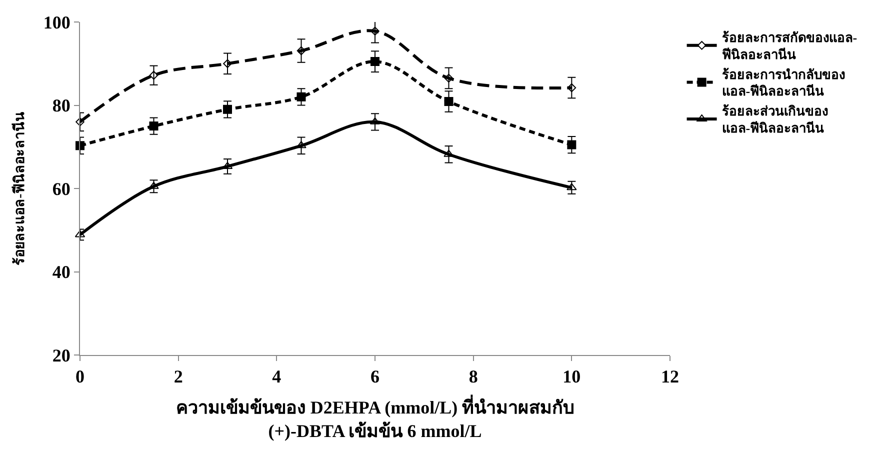  I want to click on y-axis-title: ร้อยละแอล-ฟีนิลอะลานีน, so click(20, 189).